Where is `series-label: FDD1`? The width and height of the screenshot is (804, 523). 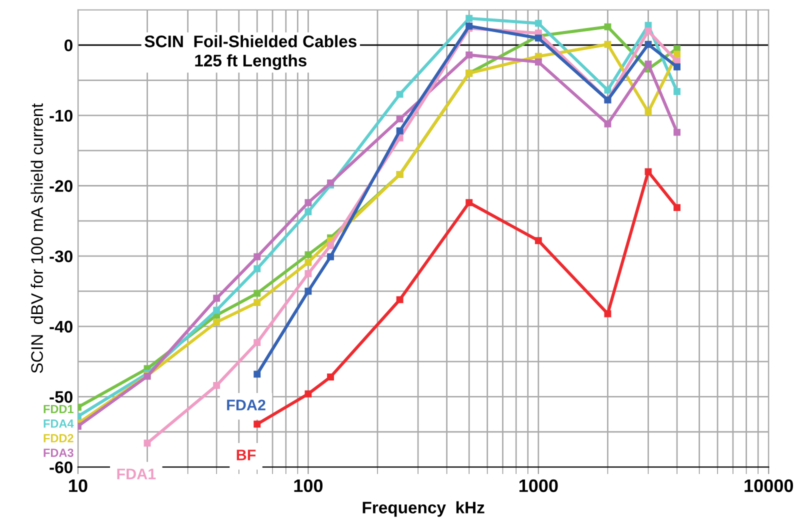 series-label: FDD1 is located at coordinates (59, 409).